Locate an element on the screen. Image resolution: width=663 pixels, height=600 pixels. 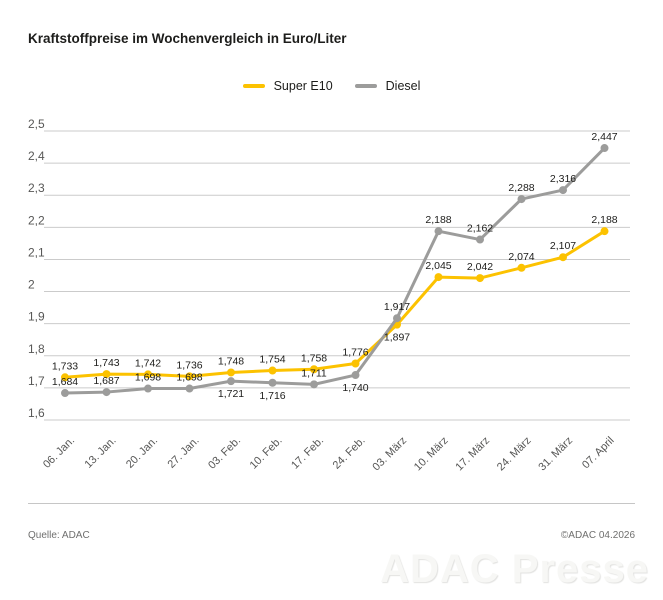
x-axis-tick-label: 10. März is located at coordinates (431, 454).